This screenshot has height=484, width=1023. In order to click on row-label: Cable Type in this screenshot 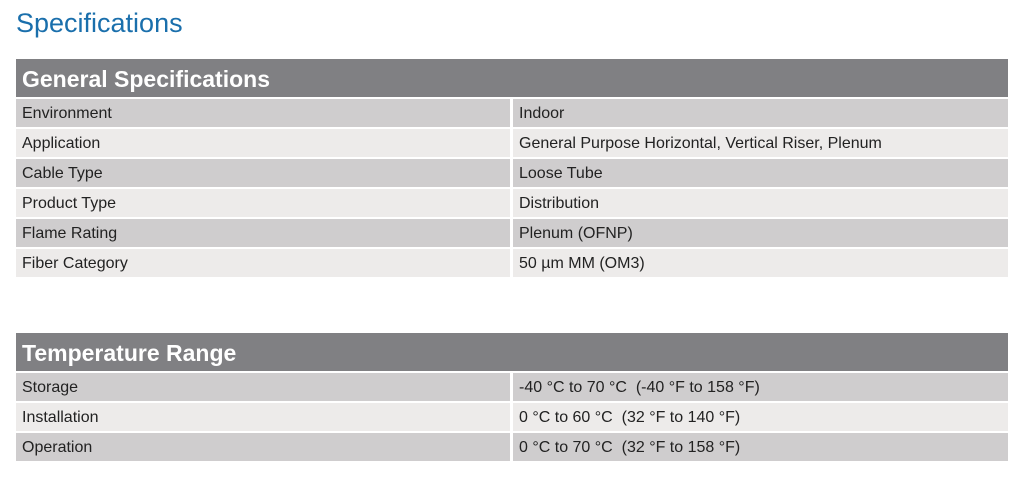, I will do `click(263, 173)`.